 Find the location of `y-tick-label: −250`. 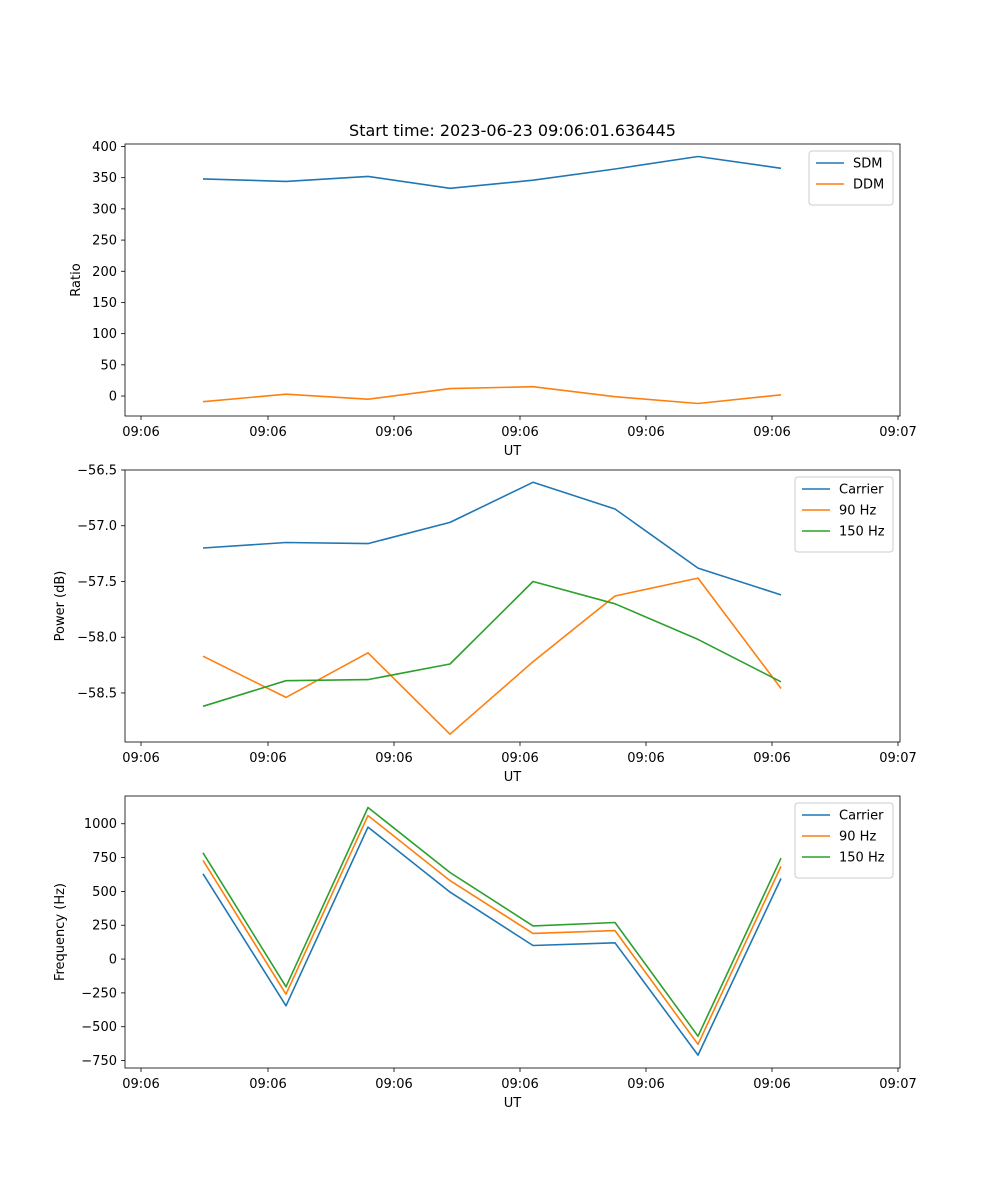

y-tick-label: −250 is located at coordinates (99, 993).